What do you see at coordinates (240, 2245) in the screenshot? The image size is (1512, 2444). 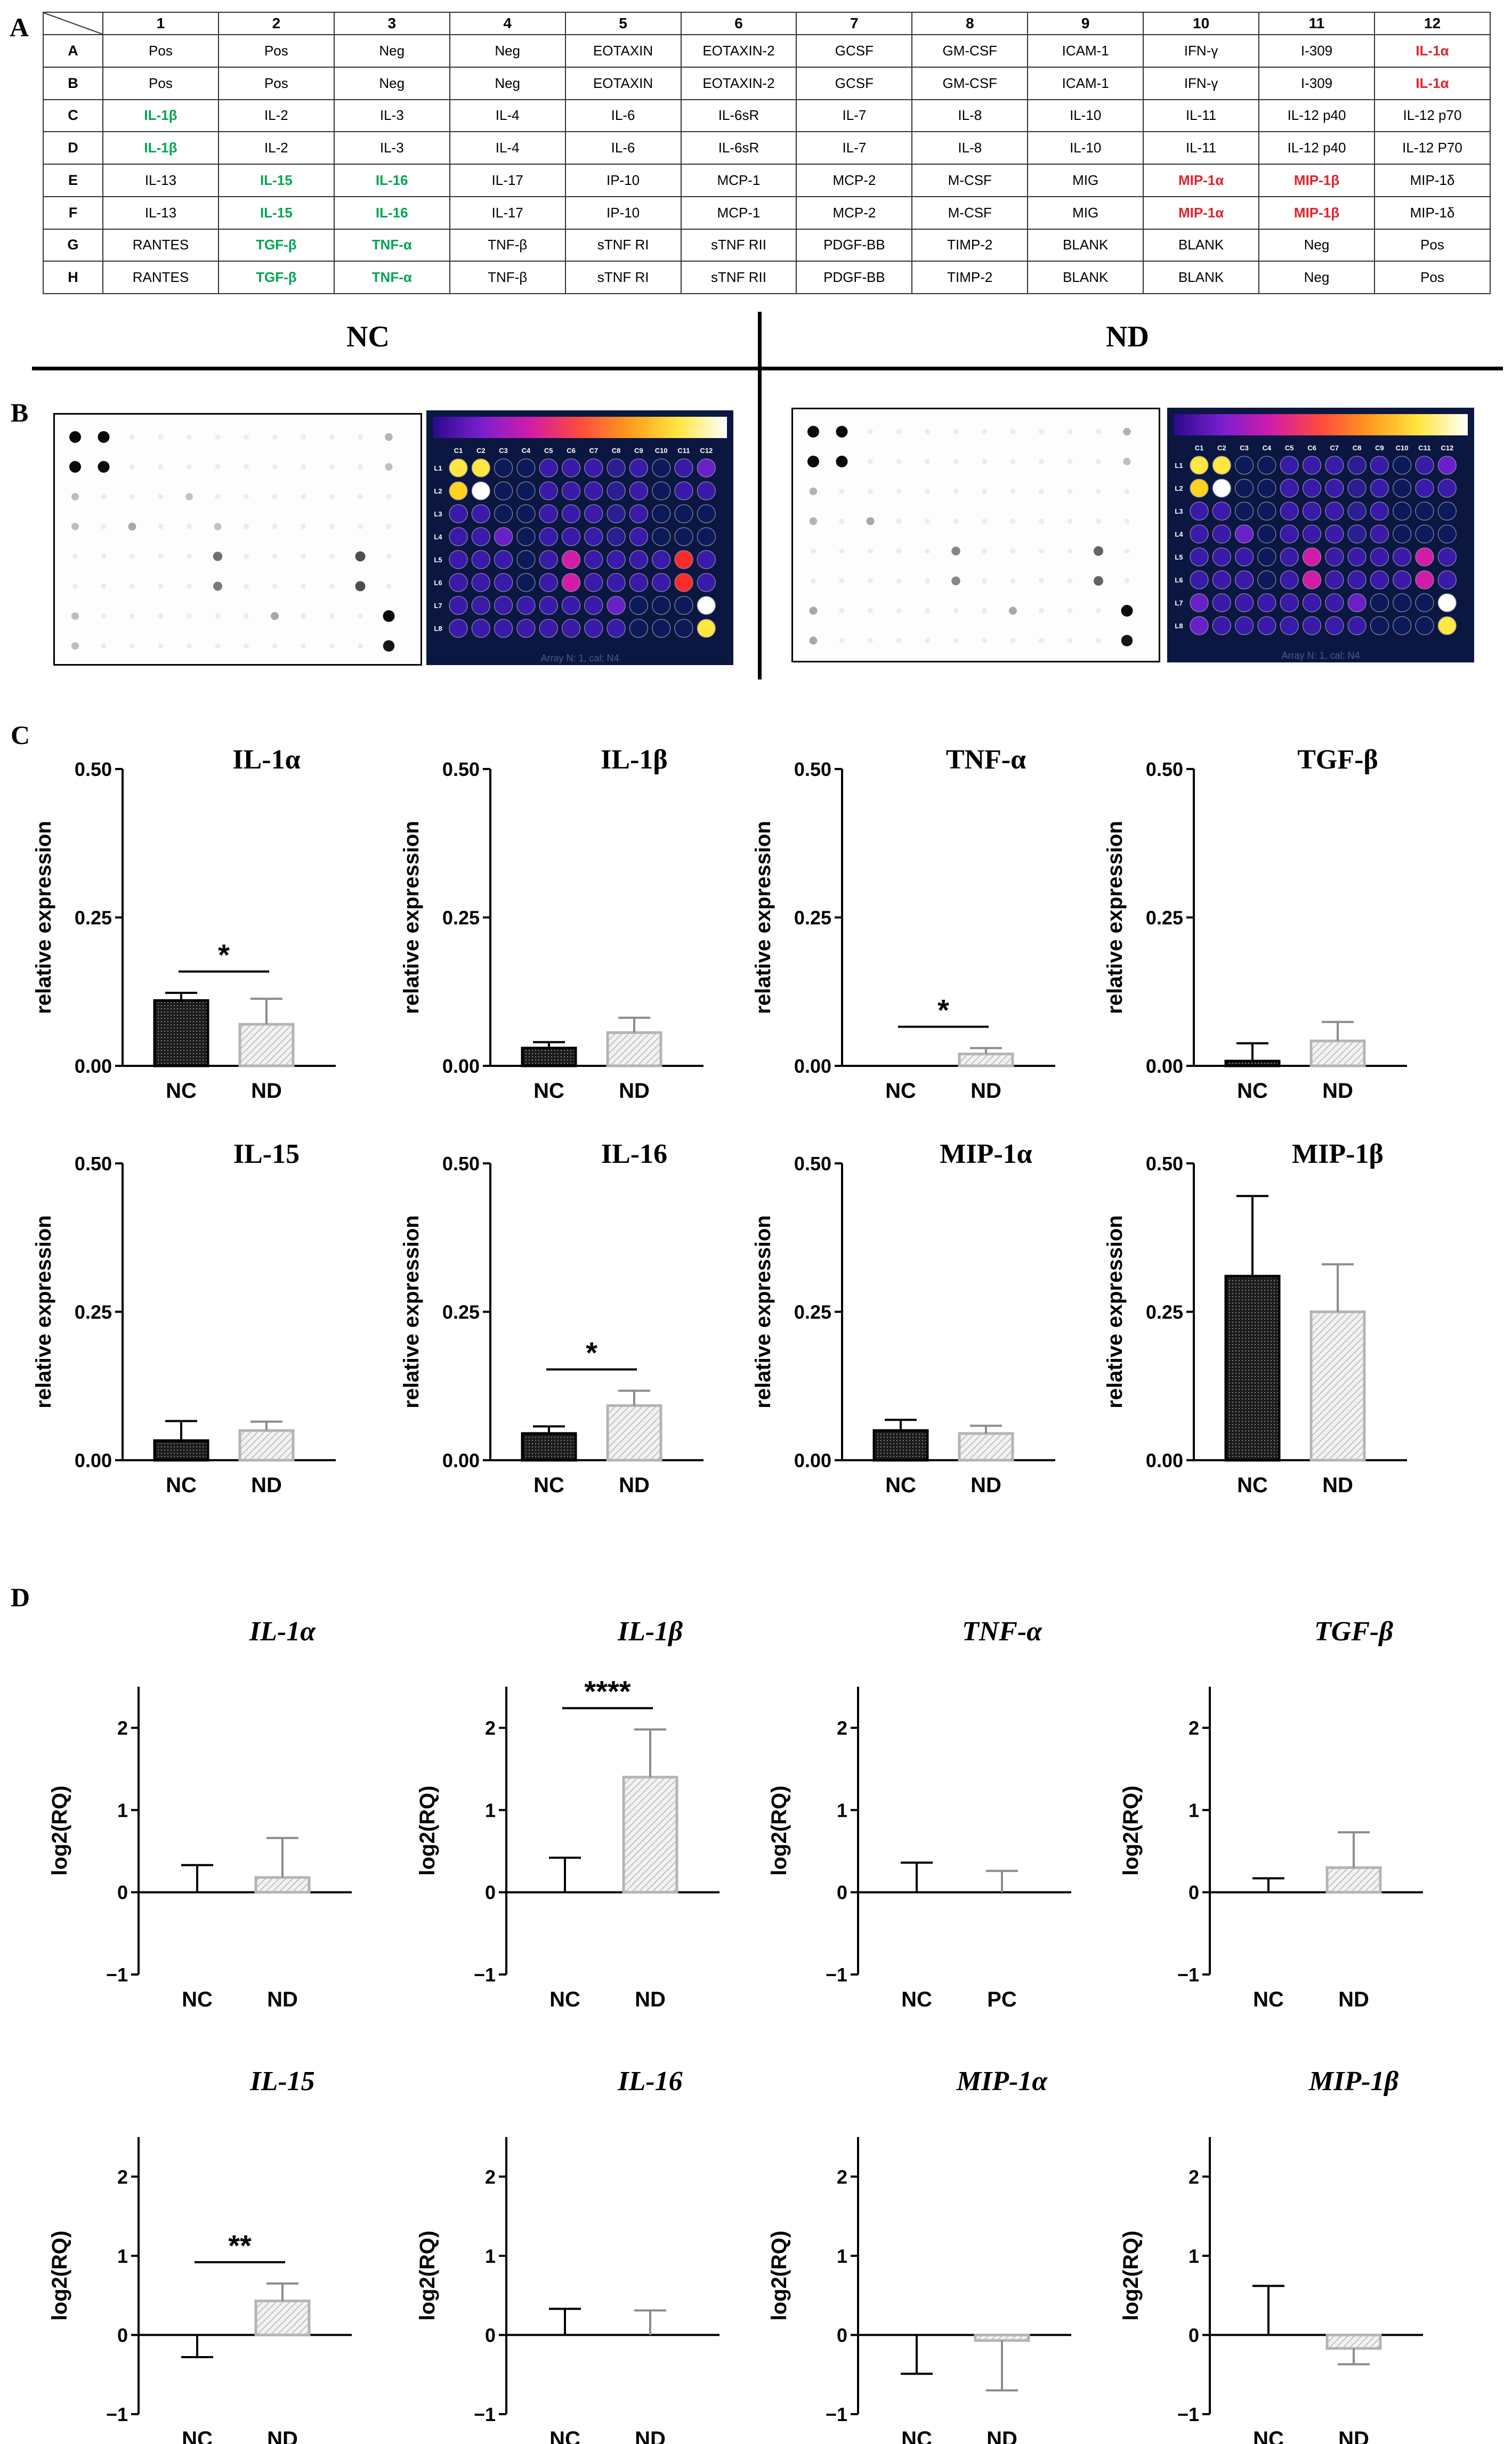 I see `significance-label: **` at bounding box center [240, 2245].